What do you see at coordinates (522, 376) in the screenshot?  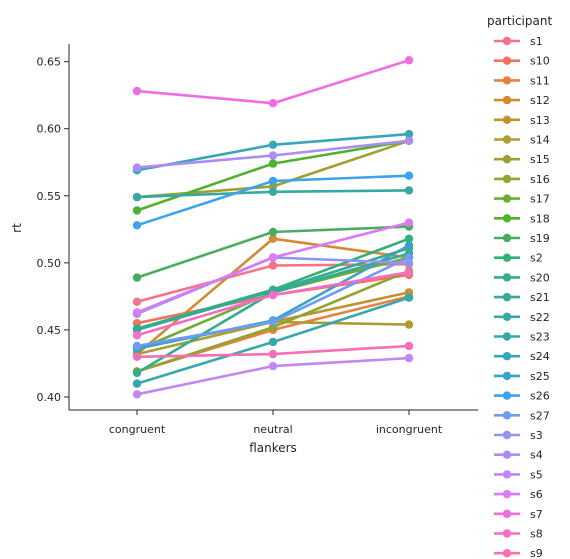 I see `legend-item: s25` at bounding box center [522, 376].